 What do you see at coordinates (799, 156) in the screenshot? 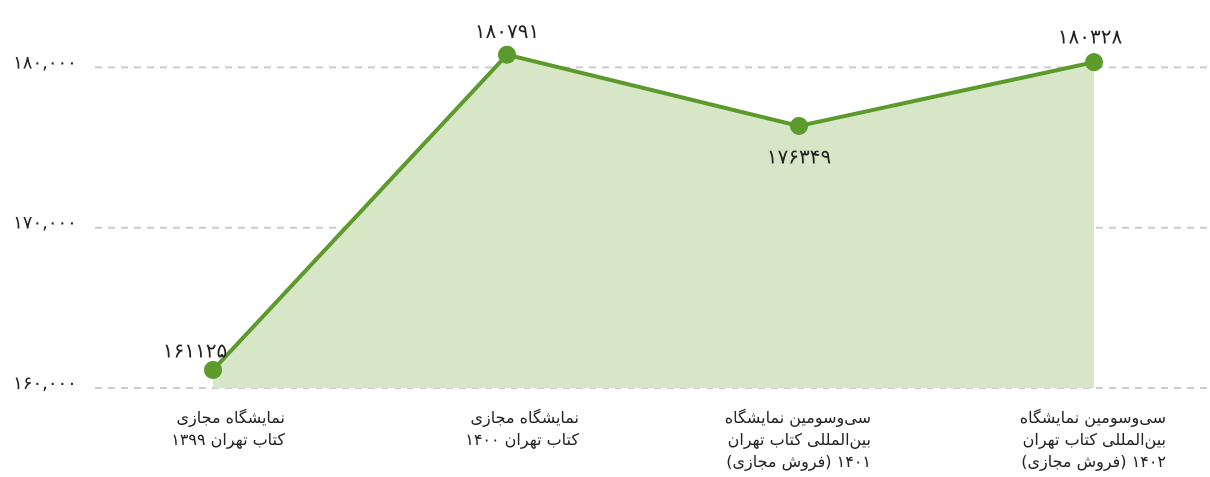
I see `value-label: ۱۷۶۳۴۹` at bounding box center [799, 156].